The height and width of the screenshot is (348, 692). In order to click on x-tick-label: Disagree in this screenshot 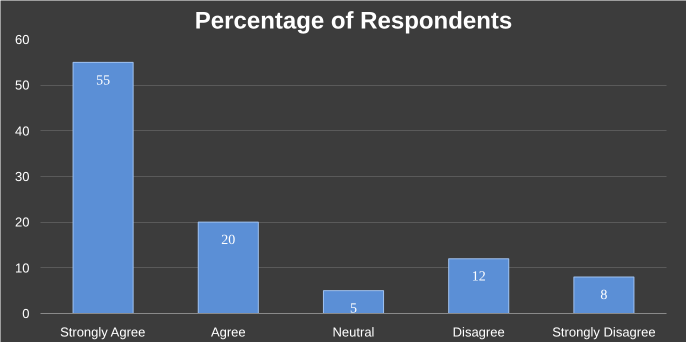, I will do `click(478, 332)`.